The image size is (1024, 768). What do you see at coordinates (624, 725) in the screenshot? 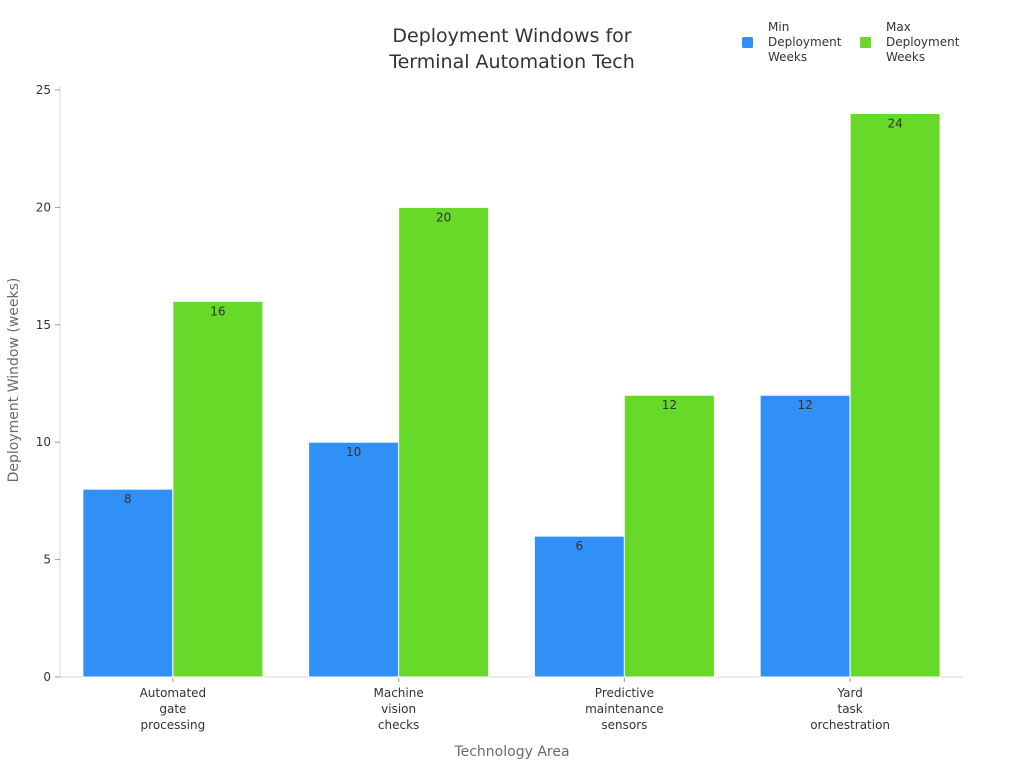
I see `x-tick-label-line: sensors` at bounding box center [624, 725].